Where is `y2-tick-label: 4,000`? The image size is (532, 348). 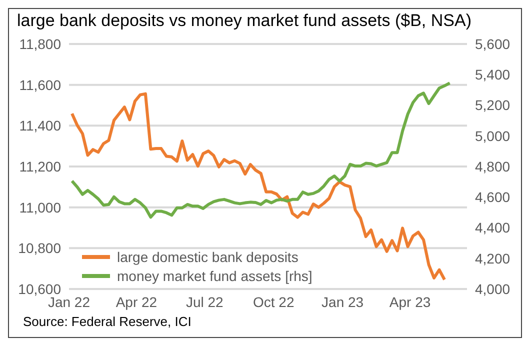
y2-tick-label: 4,000 is located at coordinates (492, 288).